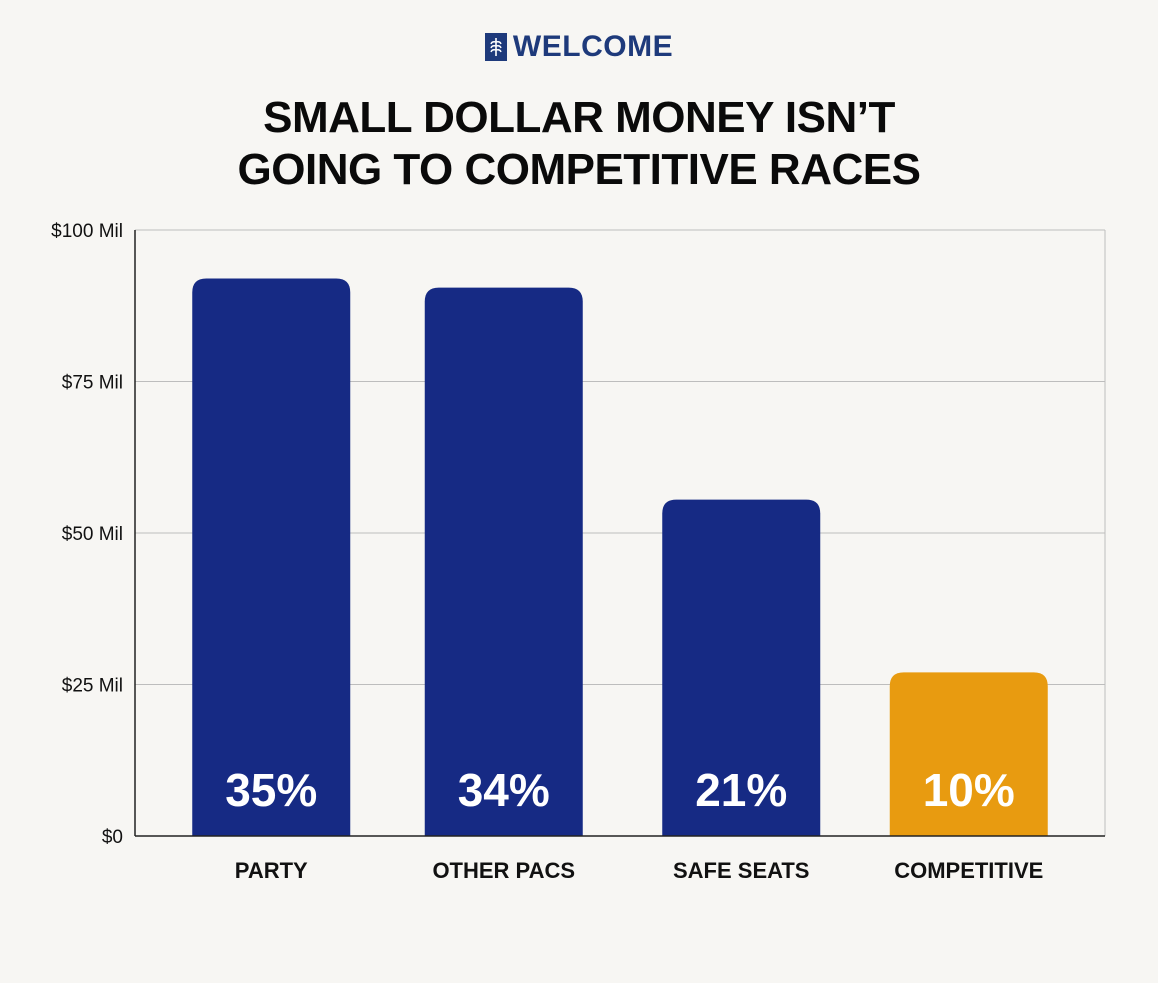 This screenshot has height=983, width=1158. I want to click on chart-title-line-1: SMALL DOLLAR MONEY ISN’T, so click(579, 117).